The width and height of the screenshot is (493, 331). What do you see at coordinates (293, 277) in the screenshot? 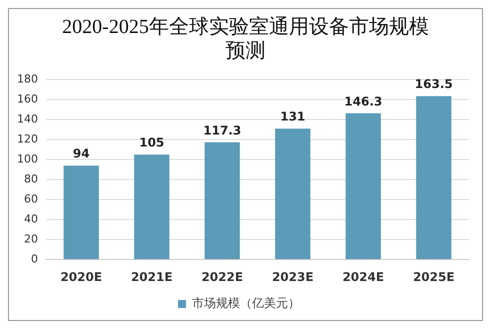
I see `x-tick-label: 2023E` at bounding box center [293, 277].